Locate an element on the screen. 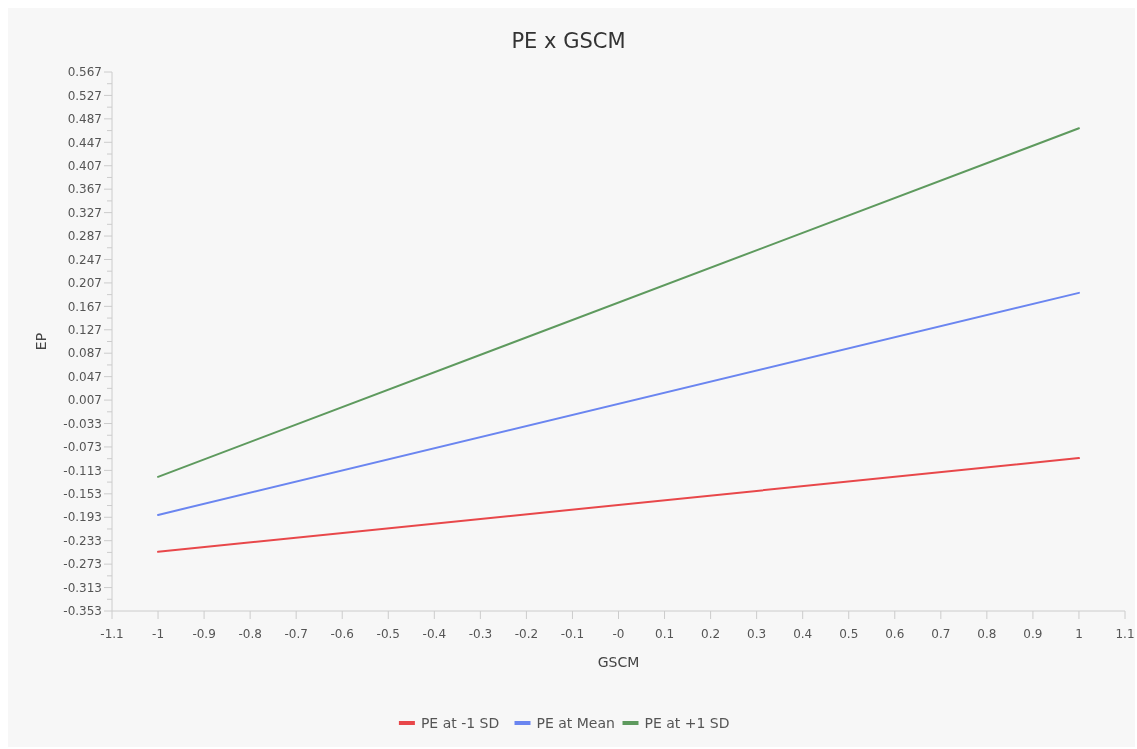 This screenshot has width=1137, height=749. y-tick-label: 0.527 is located at coordinates (84, 95).